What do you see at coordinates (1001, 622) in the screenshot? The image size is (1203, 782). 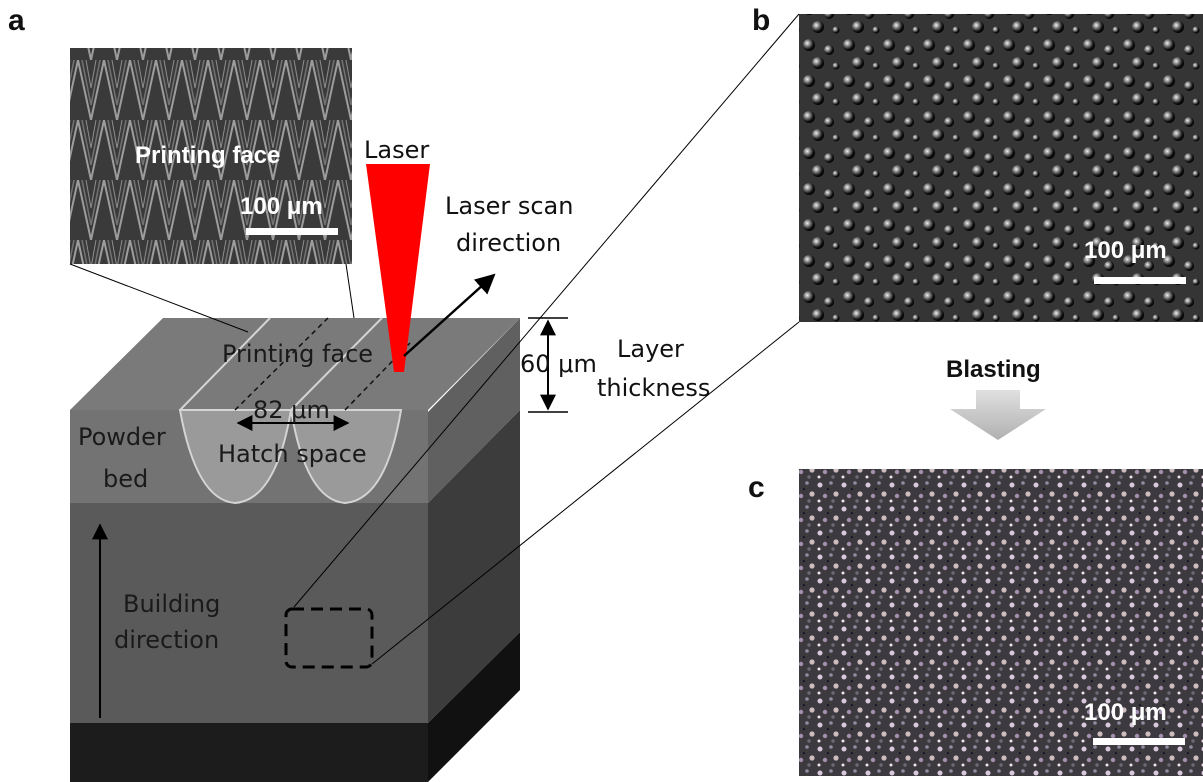 I see `blasted-micrograph` at bounding box center [1001, 622].